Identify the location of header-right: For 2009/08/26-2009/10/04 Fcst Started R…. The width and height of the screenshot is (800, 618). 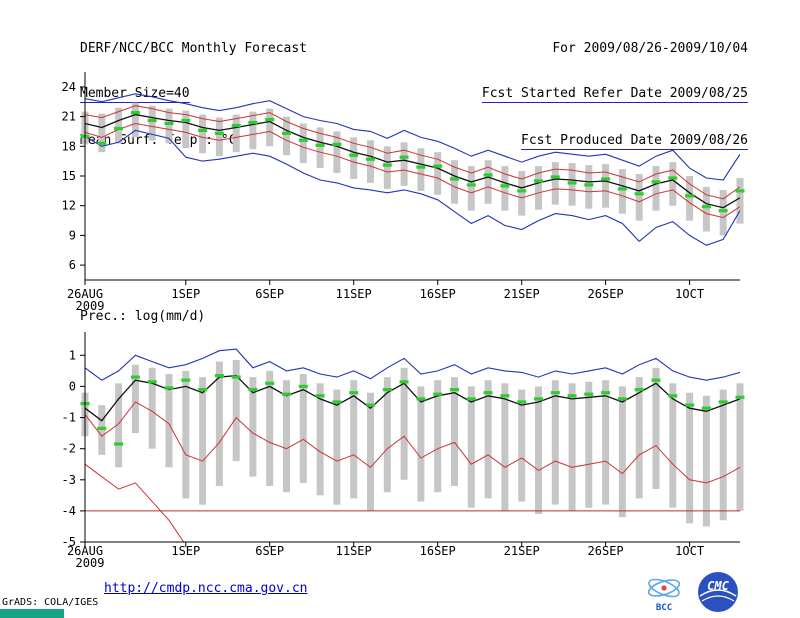
(614, 95).